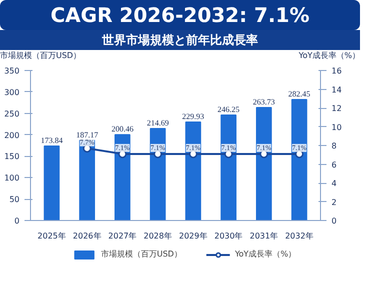  Describe the element at coordinates (337, 89) in the screenshot. I see `y2-tick-label: 14` at that location.